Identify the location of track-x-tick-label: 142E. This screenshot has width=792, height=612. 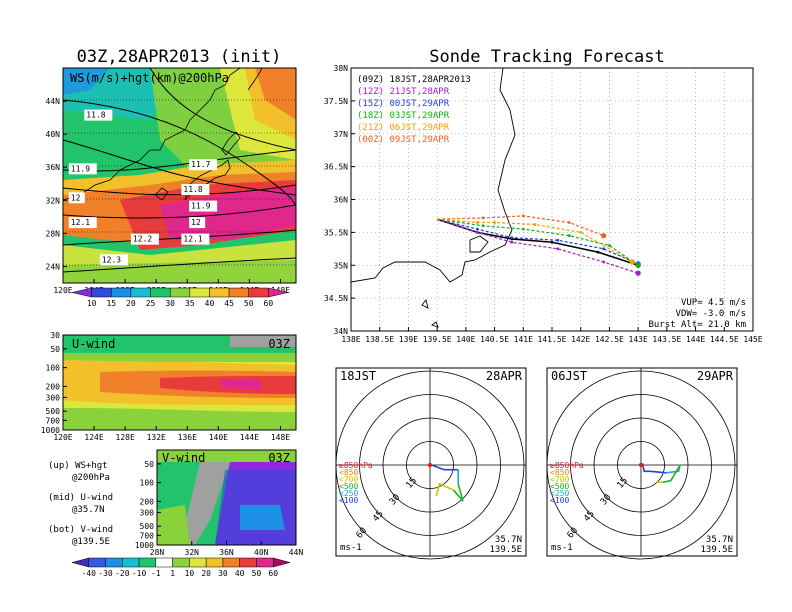
(580, 339).